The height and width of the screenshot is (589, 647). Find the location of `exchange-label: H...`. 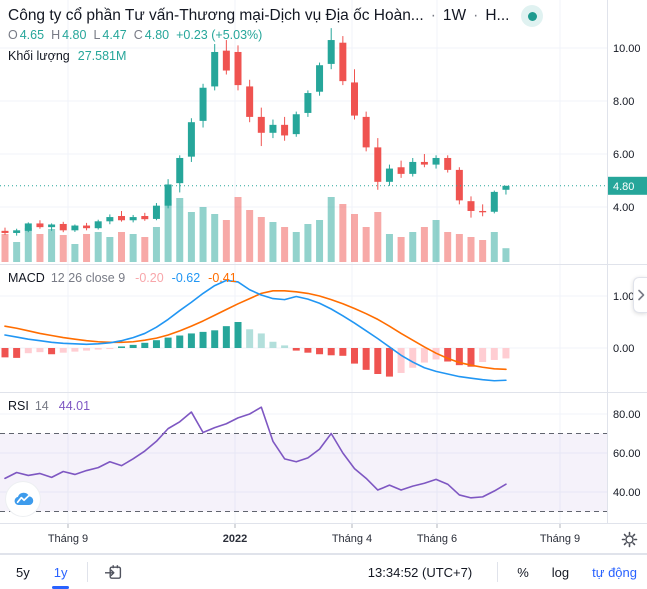

exchange-label: H... is located at coordinates (497, 15).